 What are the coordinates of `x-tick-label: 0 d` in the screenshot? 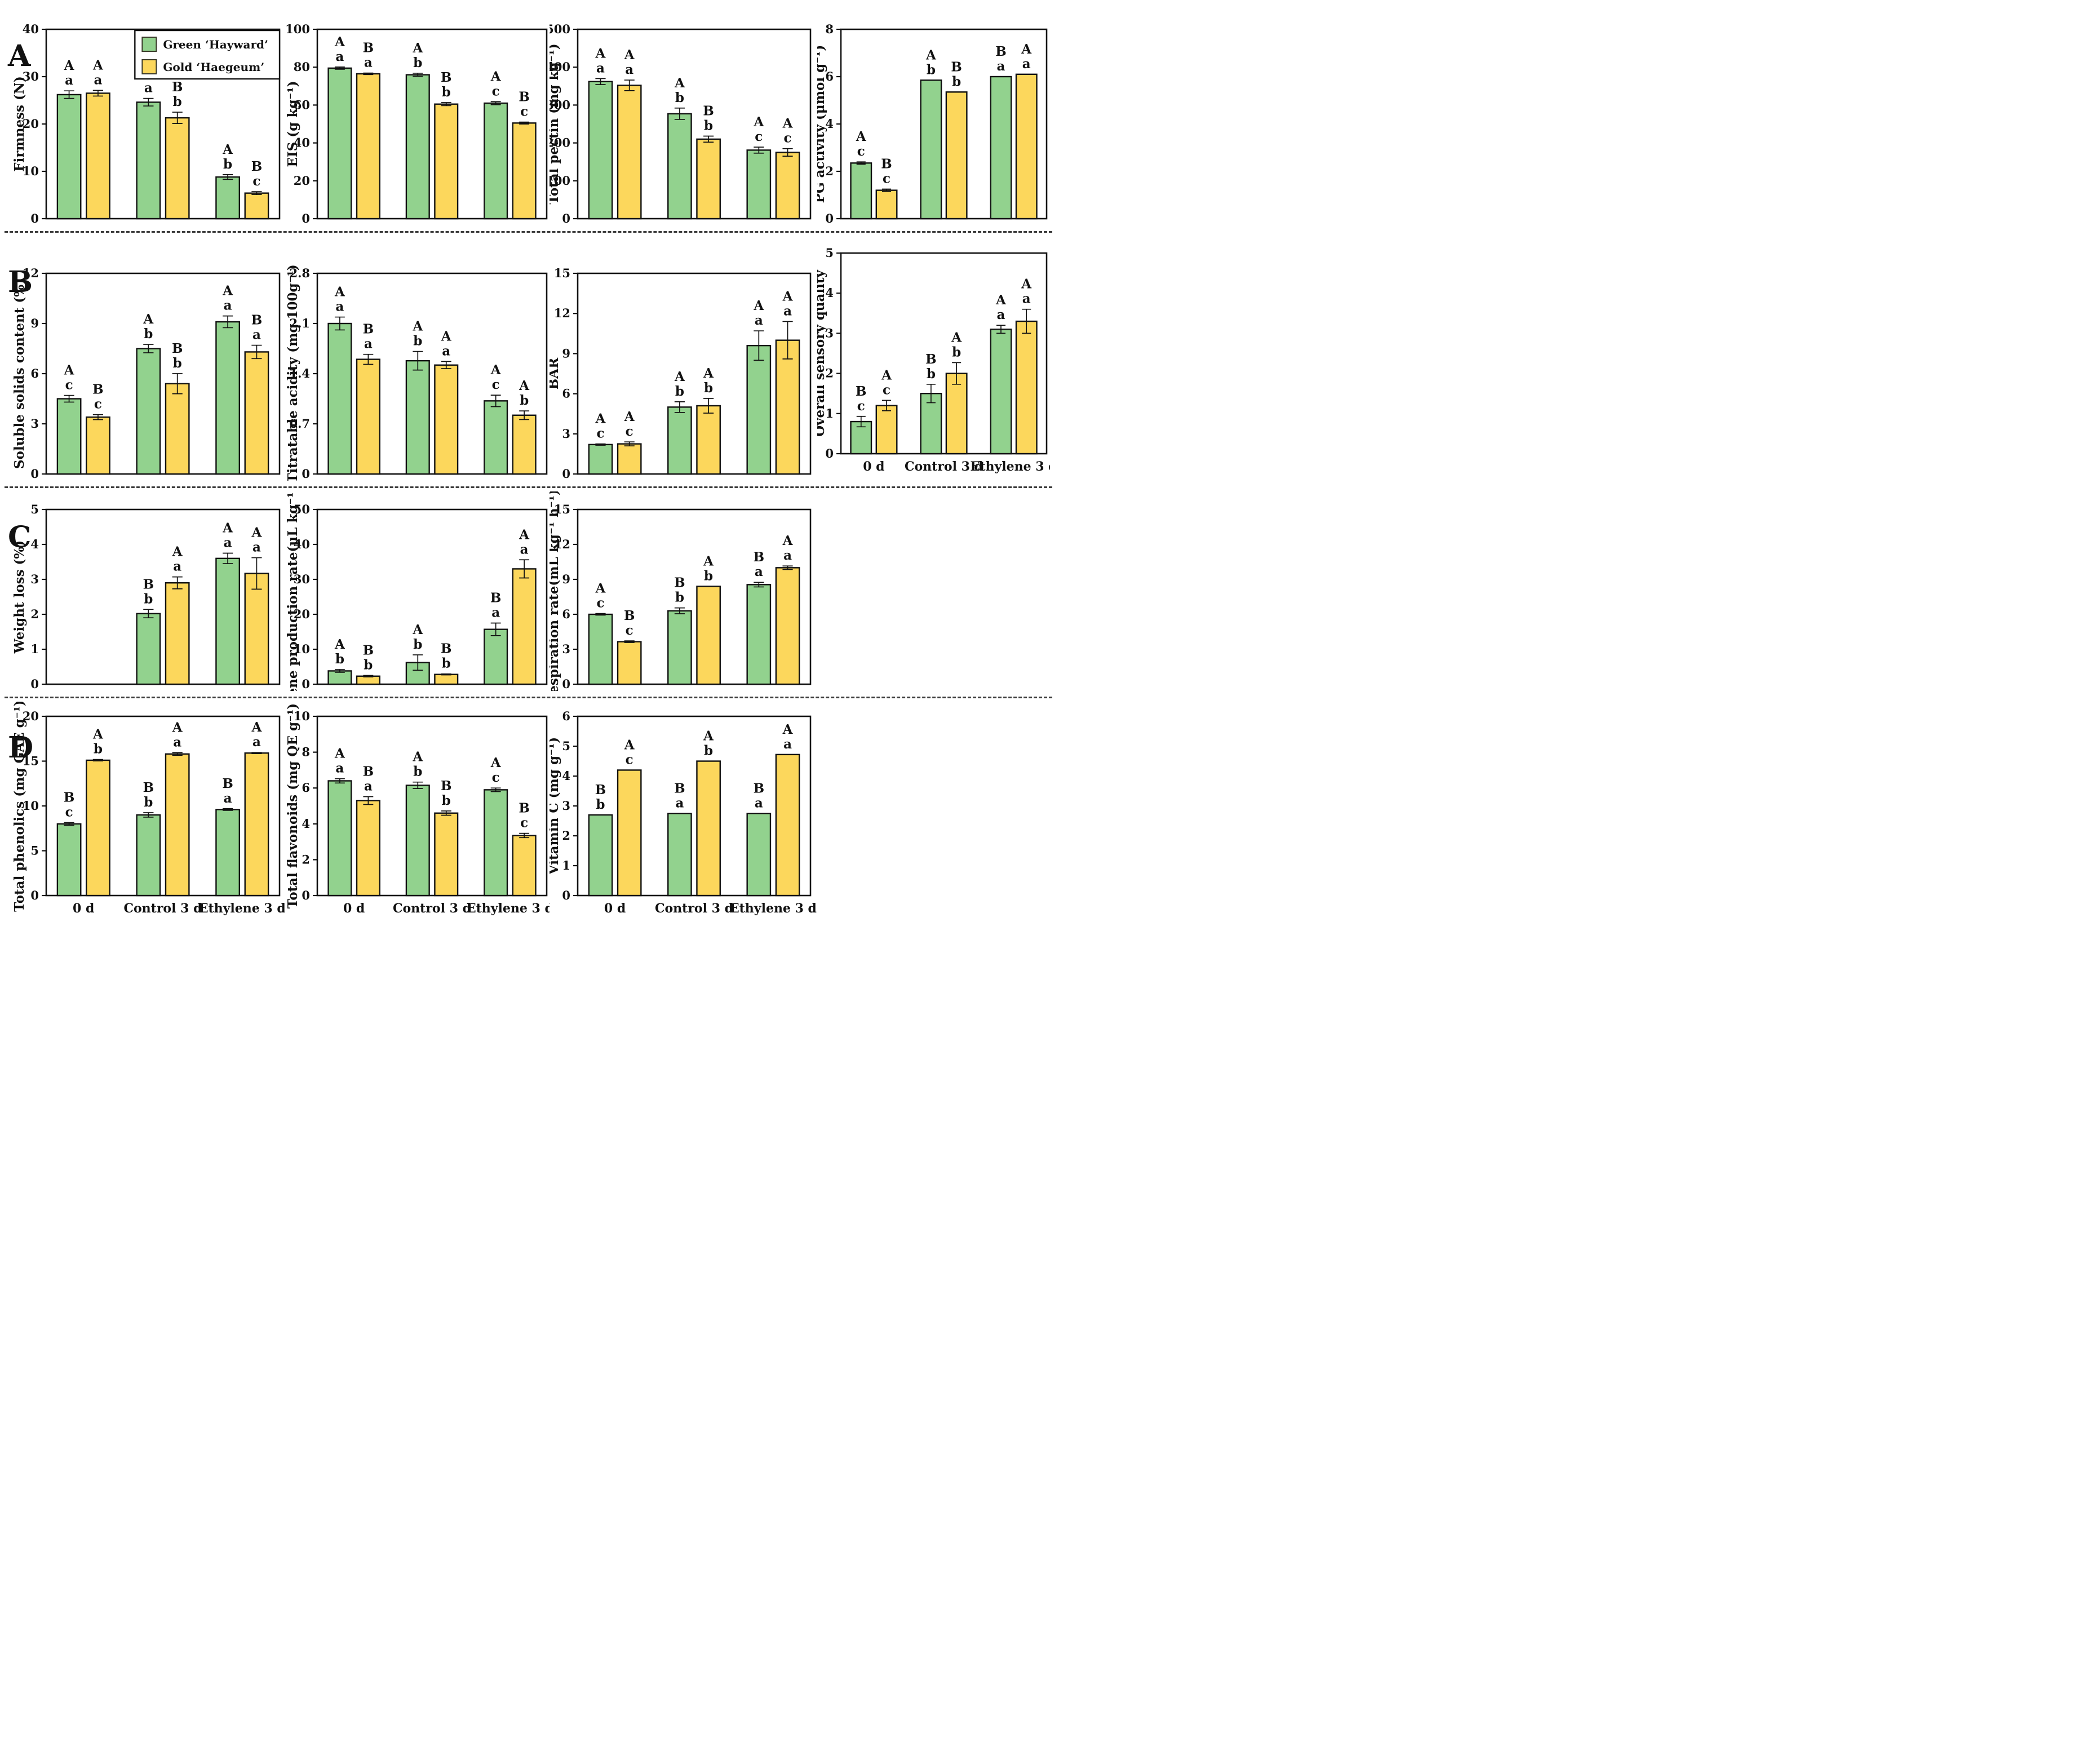 It's located at (83, 908).